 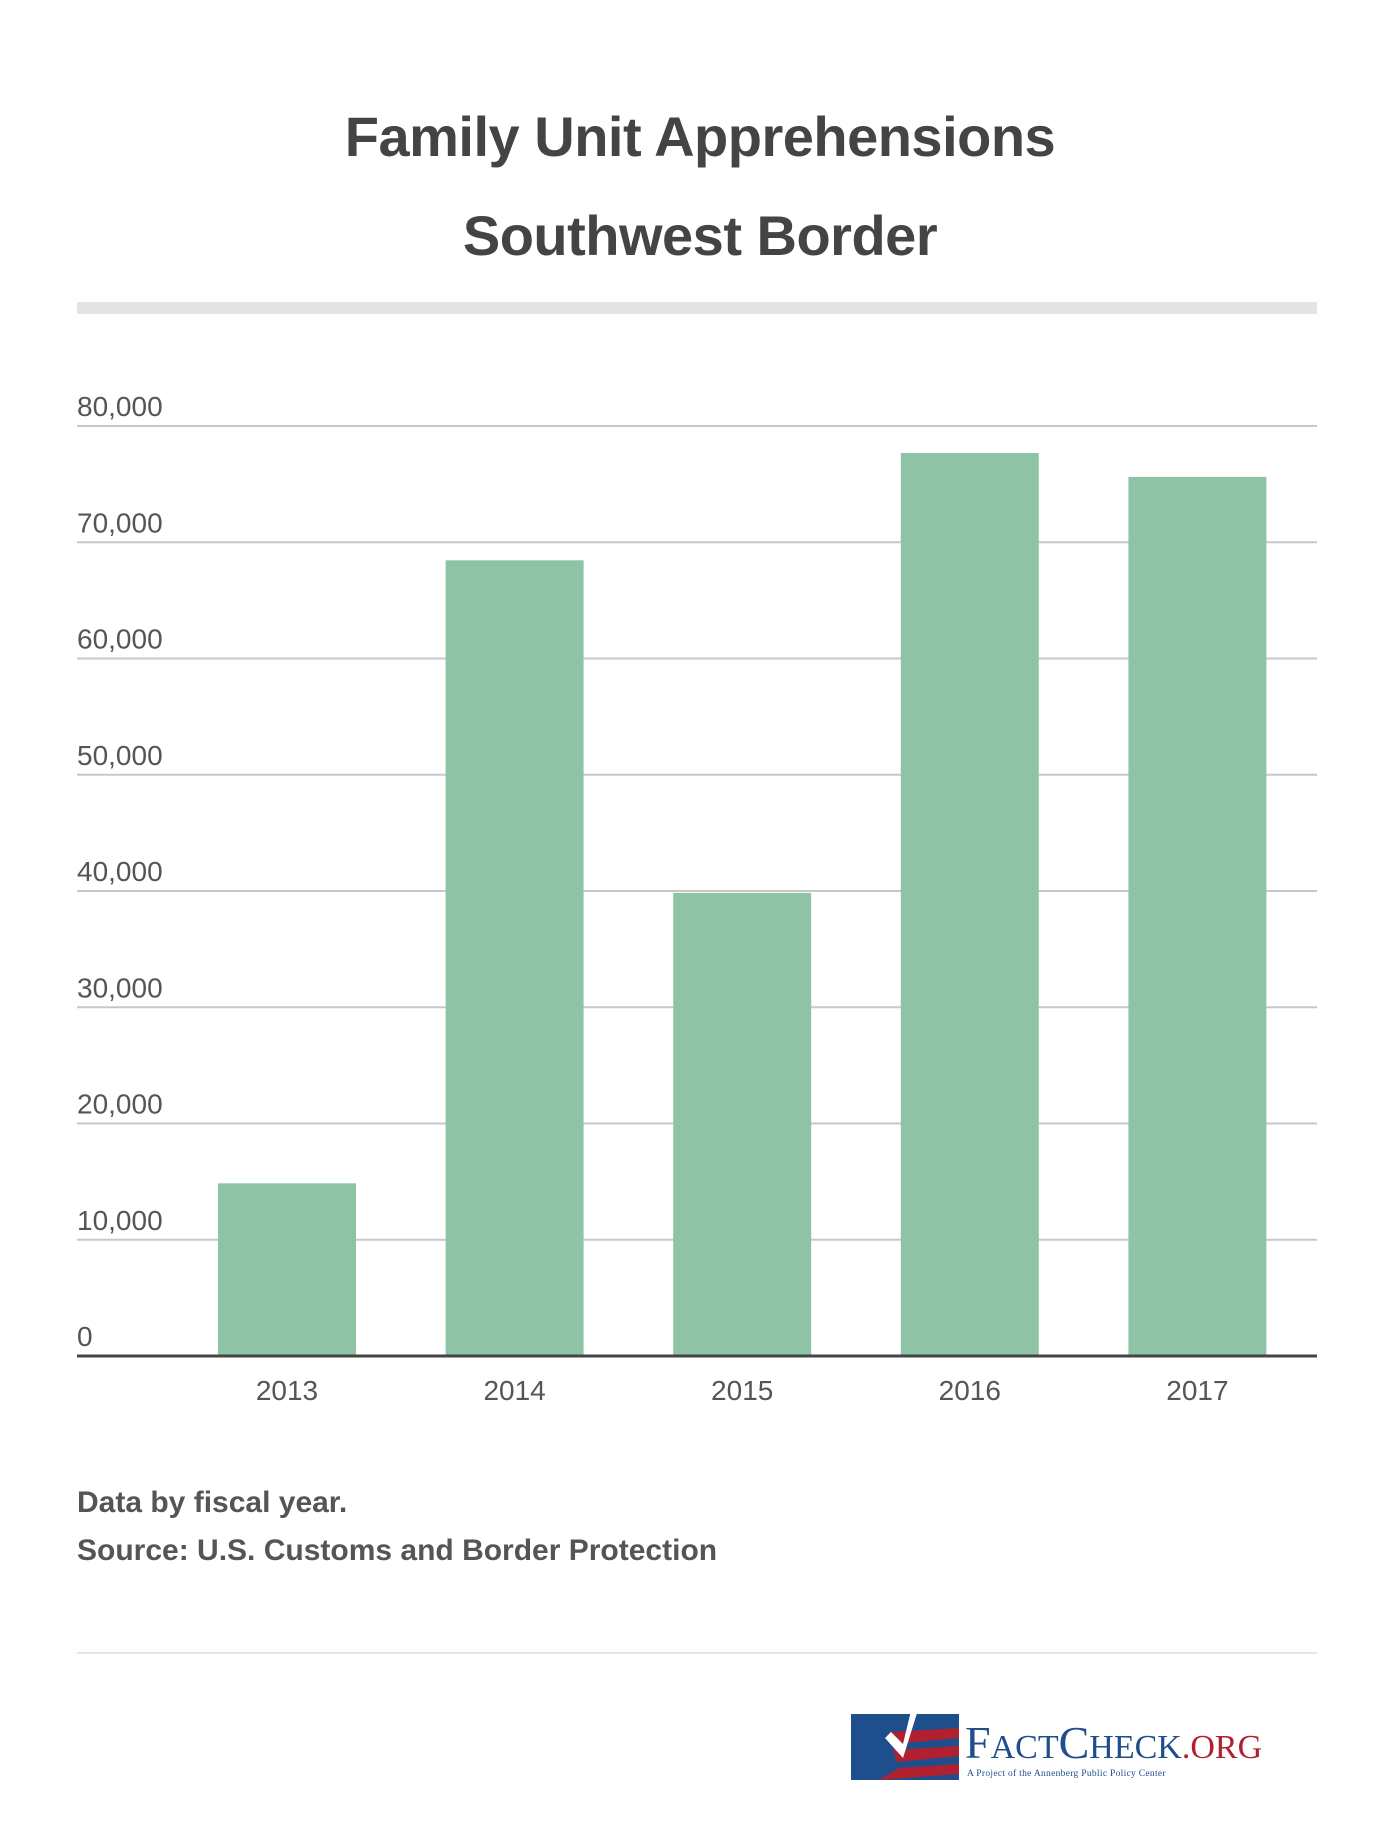 I want to click on y-tick-label: 50,000, so click(x=120, y=755).